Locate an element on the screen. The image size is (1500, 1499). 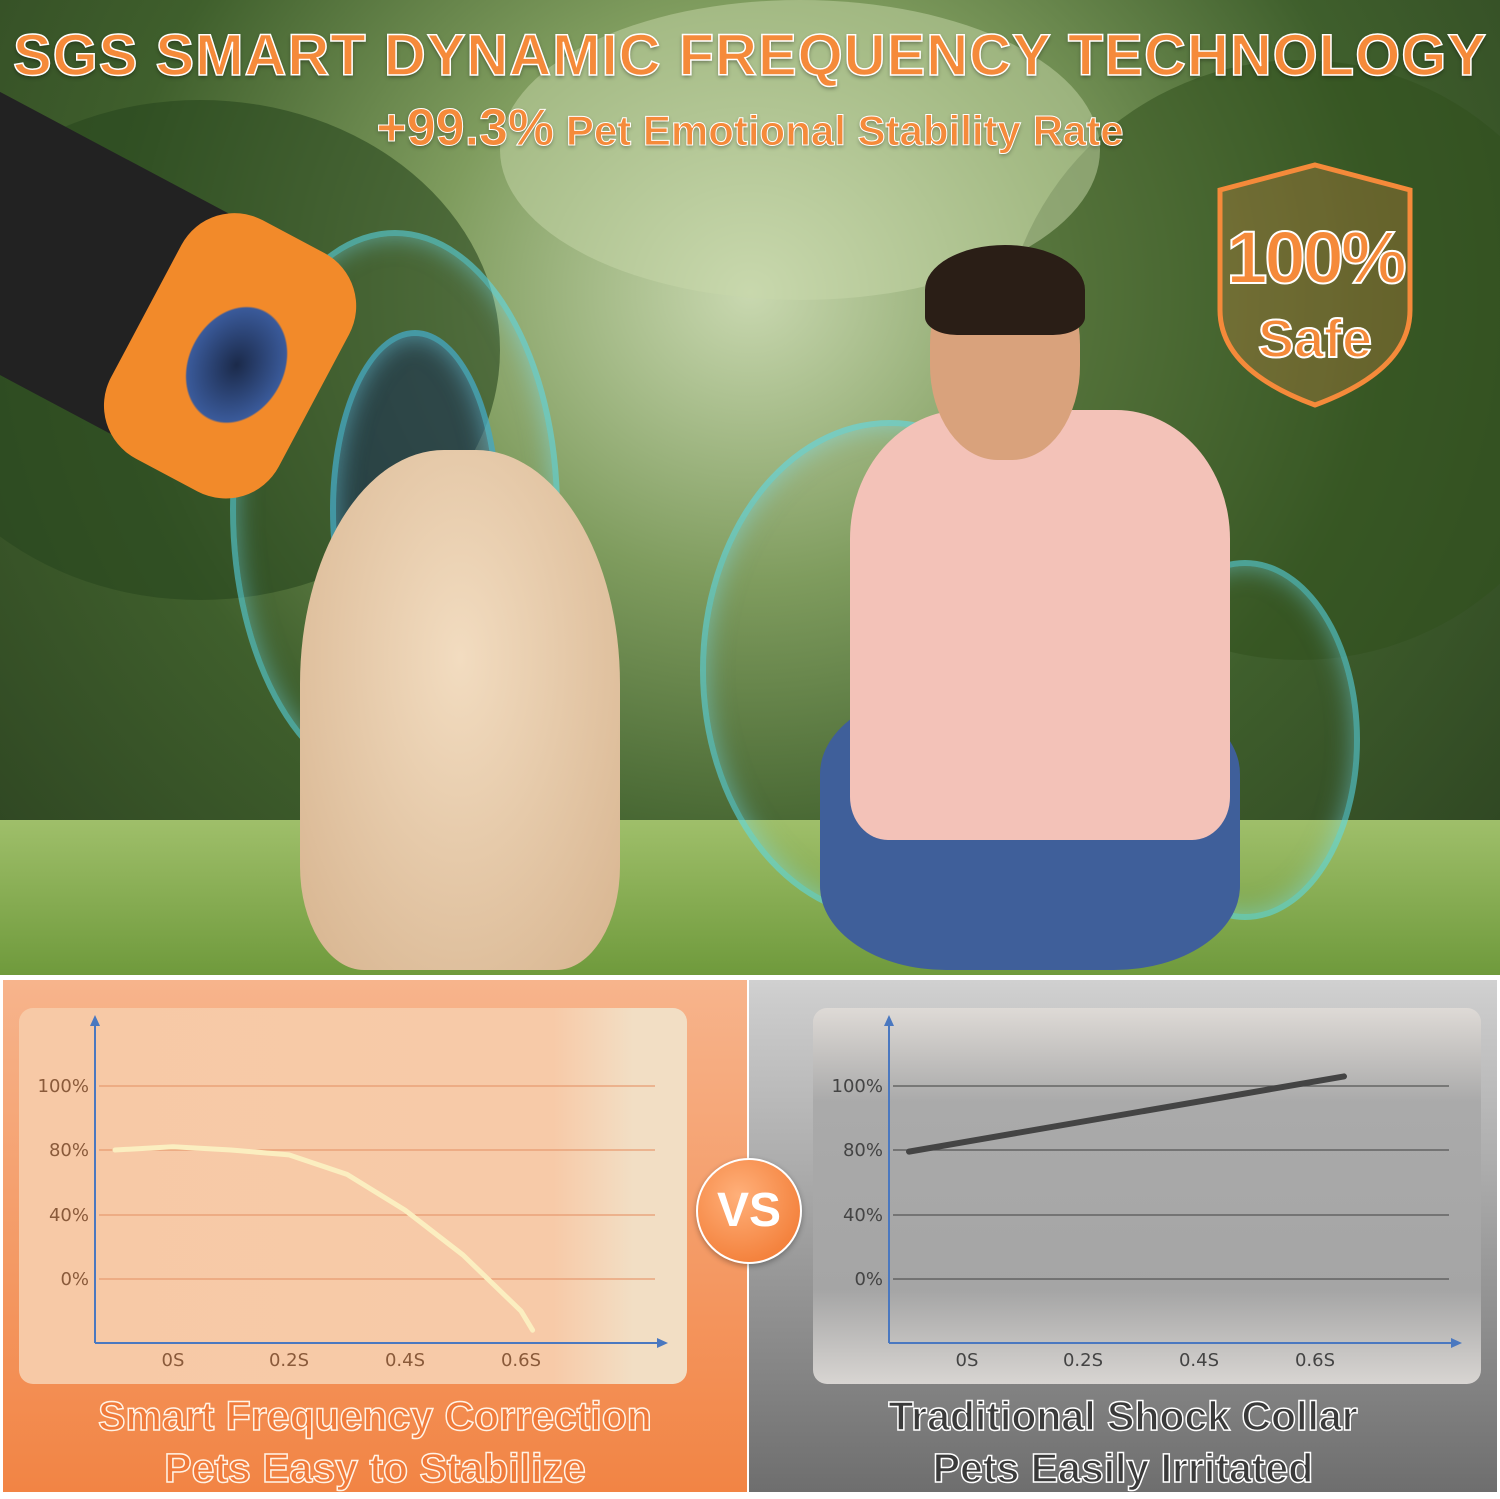
shield-icon is located at coordinates (1315, 285).